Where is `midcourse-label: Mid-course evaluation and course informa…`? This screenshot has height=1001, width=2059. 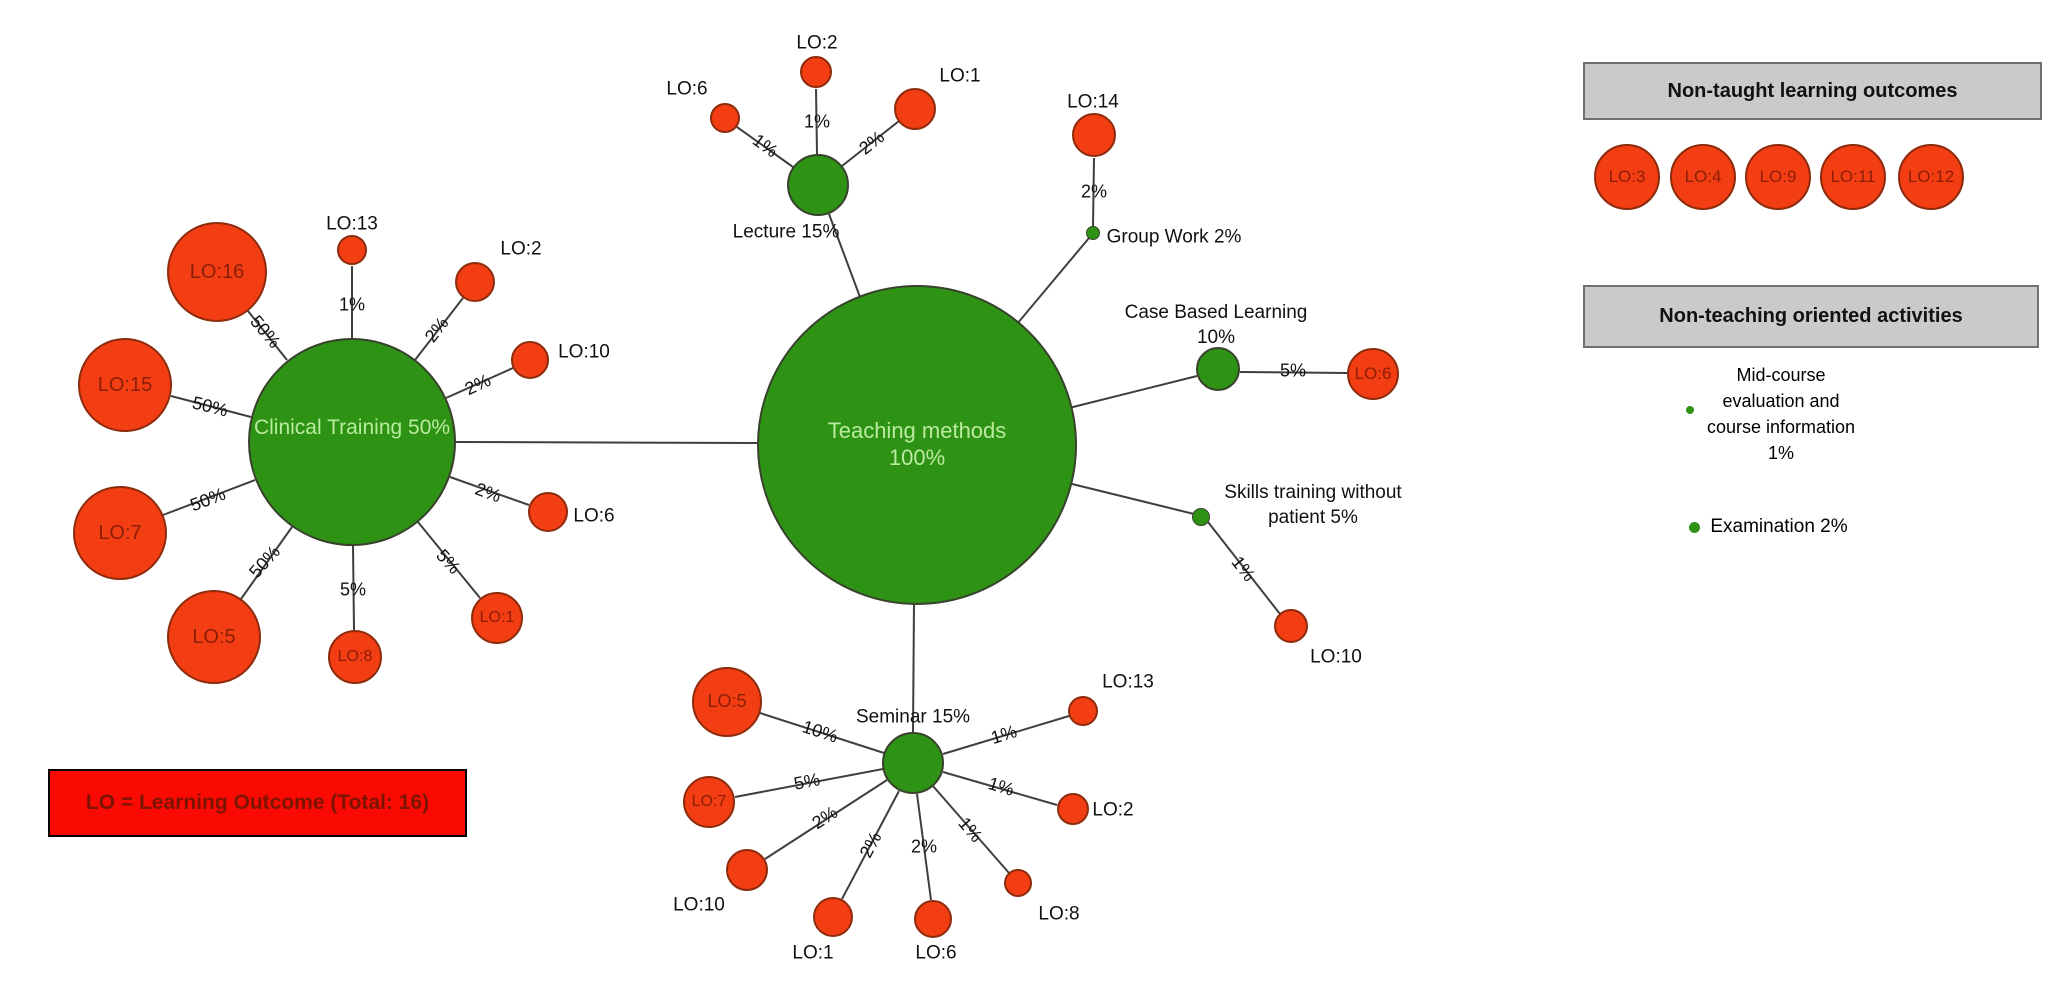 midcourse-label: Mid-course evaluation and course informa… is located at coordinates (1781, 414).